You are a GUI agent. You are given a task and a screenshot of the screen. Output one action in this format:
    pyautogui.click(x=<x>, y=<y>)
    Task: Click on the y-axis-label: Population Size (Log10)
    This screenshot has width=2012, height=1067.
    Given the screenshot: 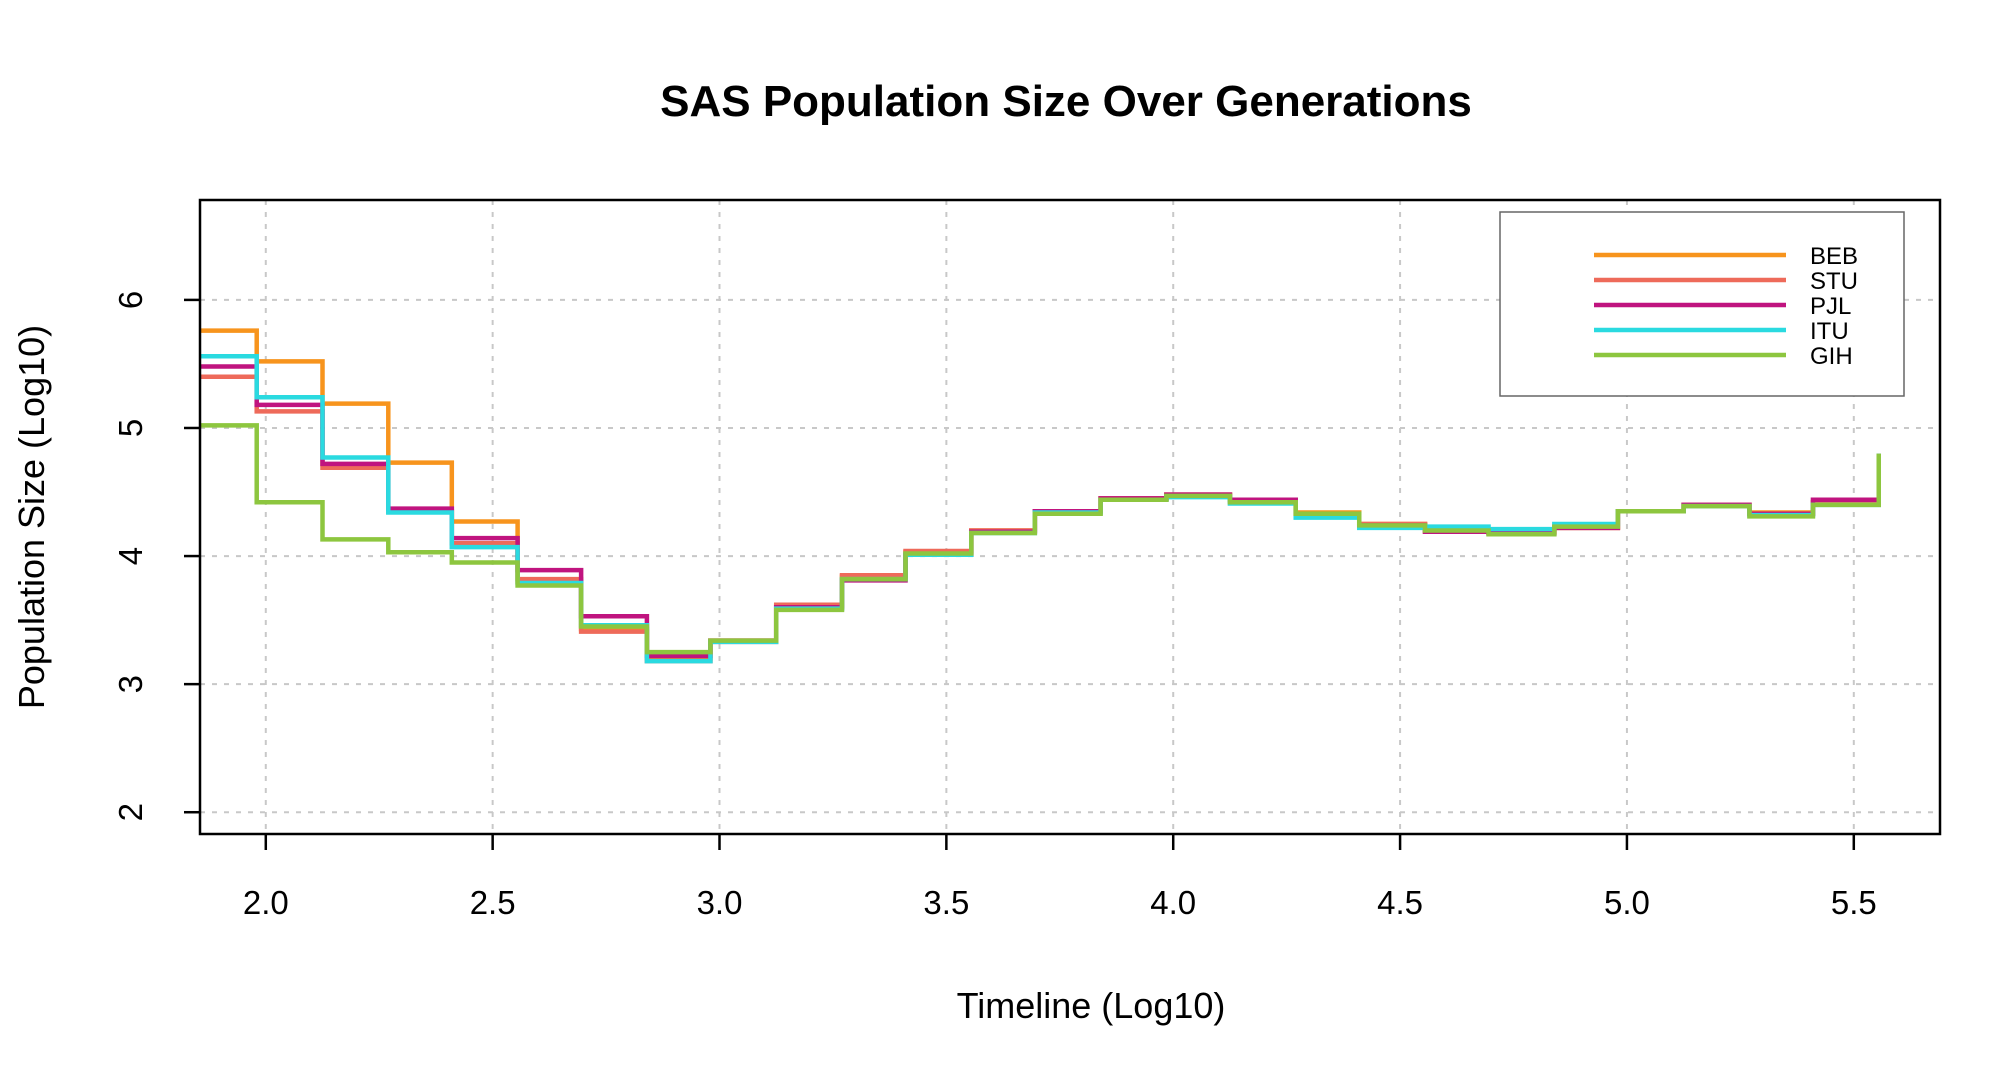 What is the action you would take?
    pyautogui.click(x=31, y=517)
    